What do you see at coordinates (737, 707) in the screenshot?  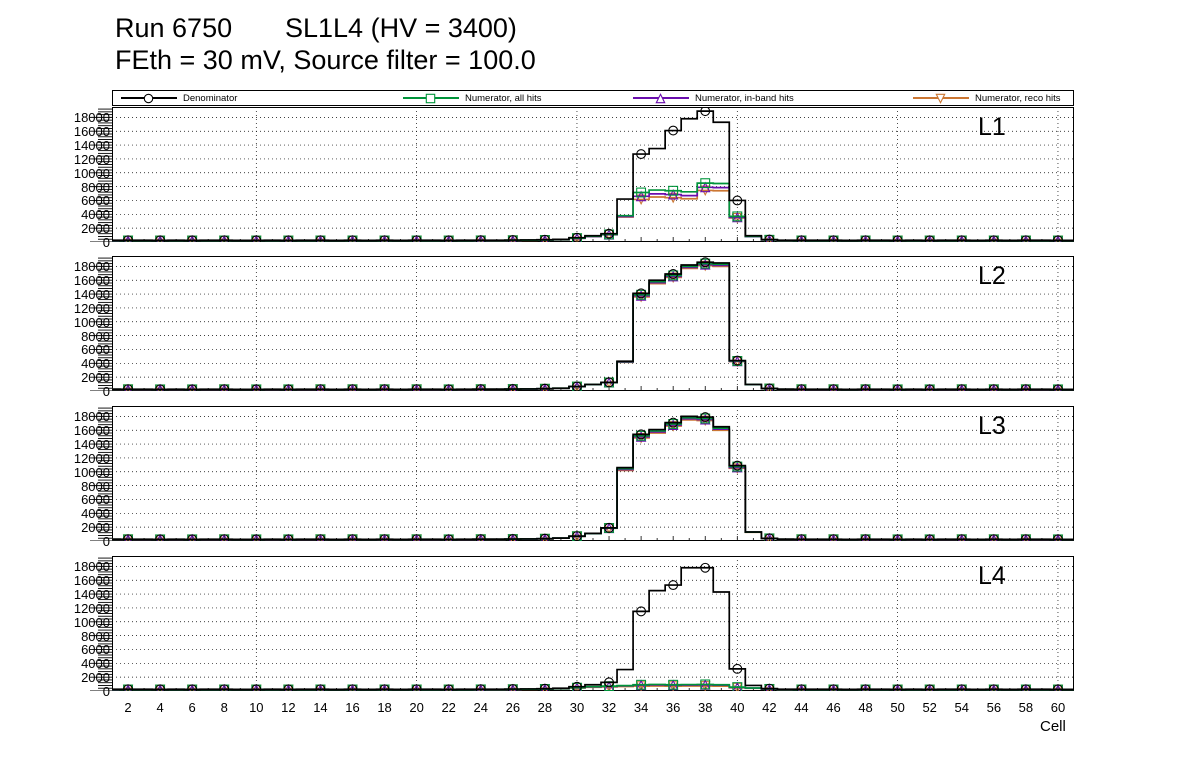 I see `x-axis-tick-label: 40` at bounding box center [737, 707].